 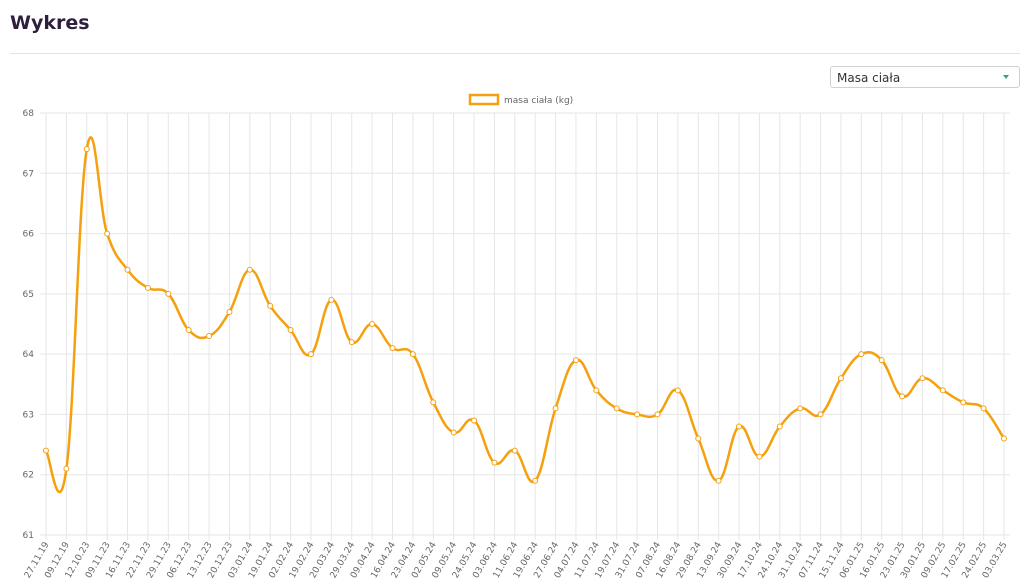 I want to click on y-tick-label: 63, so click(x=28, y=415).